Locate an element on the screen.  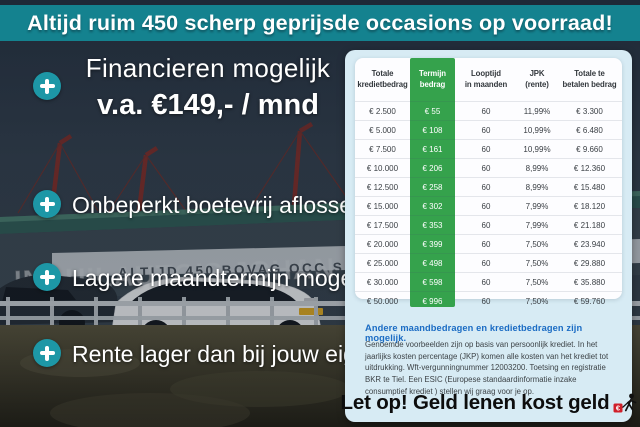
table-header-cell: Totale te betalen bedrag is located at coordinates (589, 78).